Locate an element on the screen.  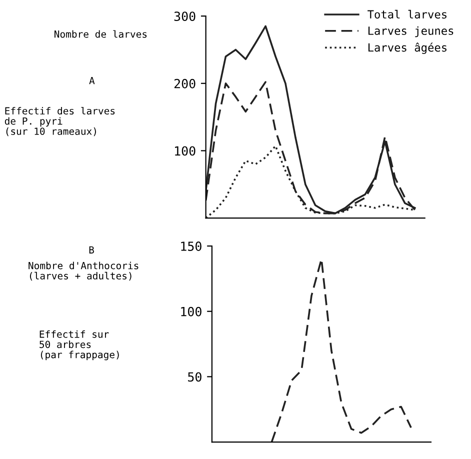
y-tick-label: 50 is located at coordinates (195, 377).